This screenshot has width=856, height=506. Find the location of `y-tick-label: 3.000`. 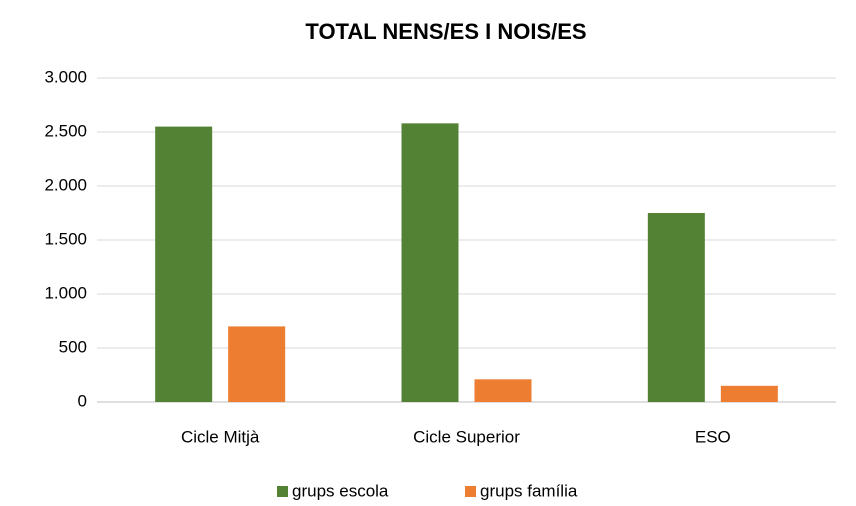

y-tick-label: 3.000 is located at coordinates (65, 76).